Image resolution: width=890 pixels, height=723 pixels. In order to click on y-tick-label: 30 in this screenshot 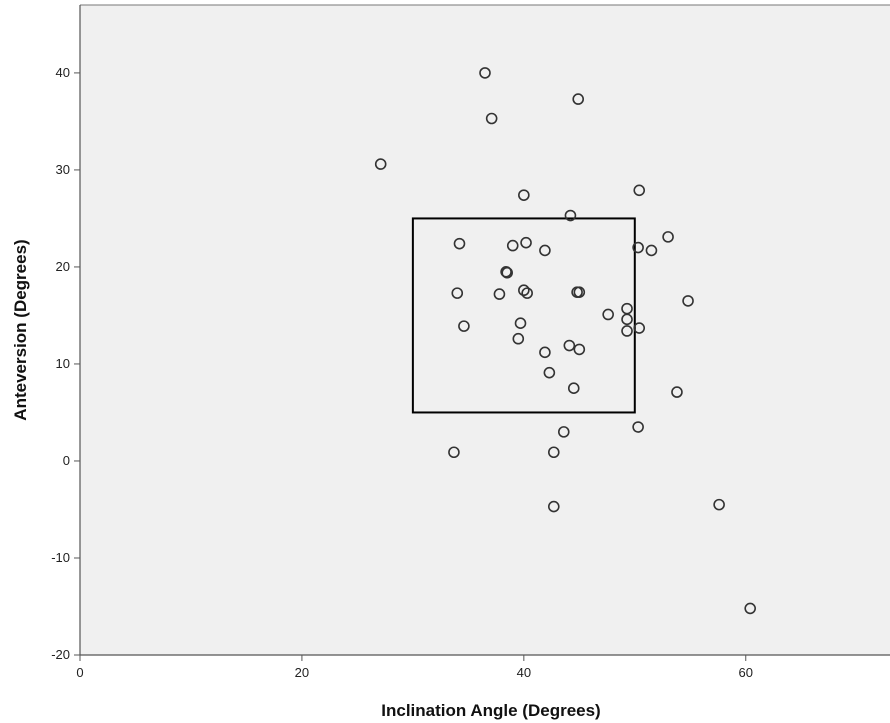, I will do `click(63, 169)`.